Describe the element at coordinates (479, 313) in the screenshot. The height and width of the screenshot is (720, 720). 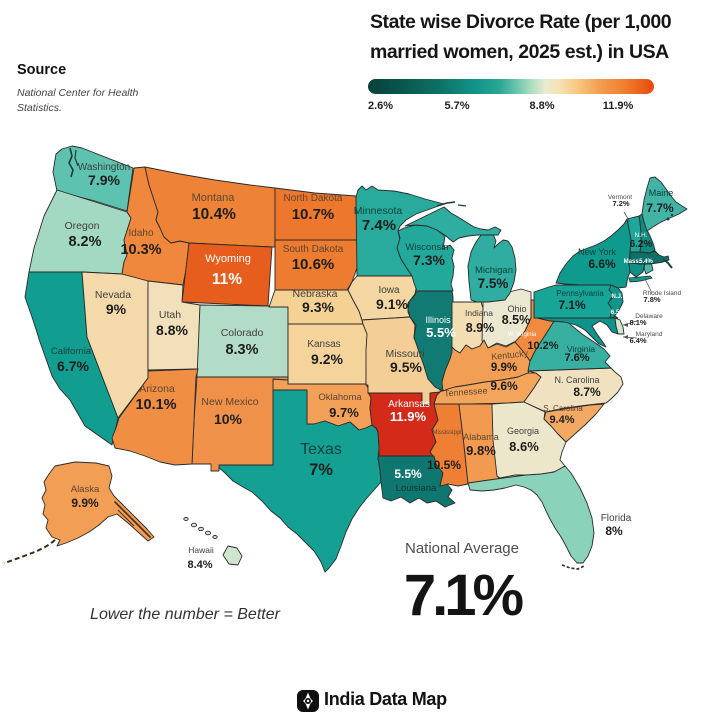
I see `svg-text: Indiana` at that location.